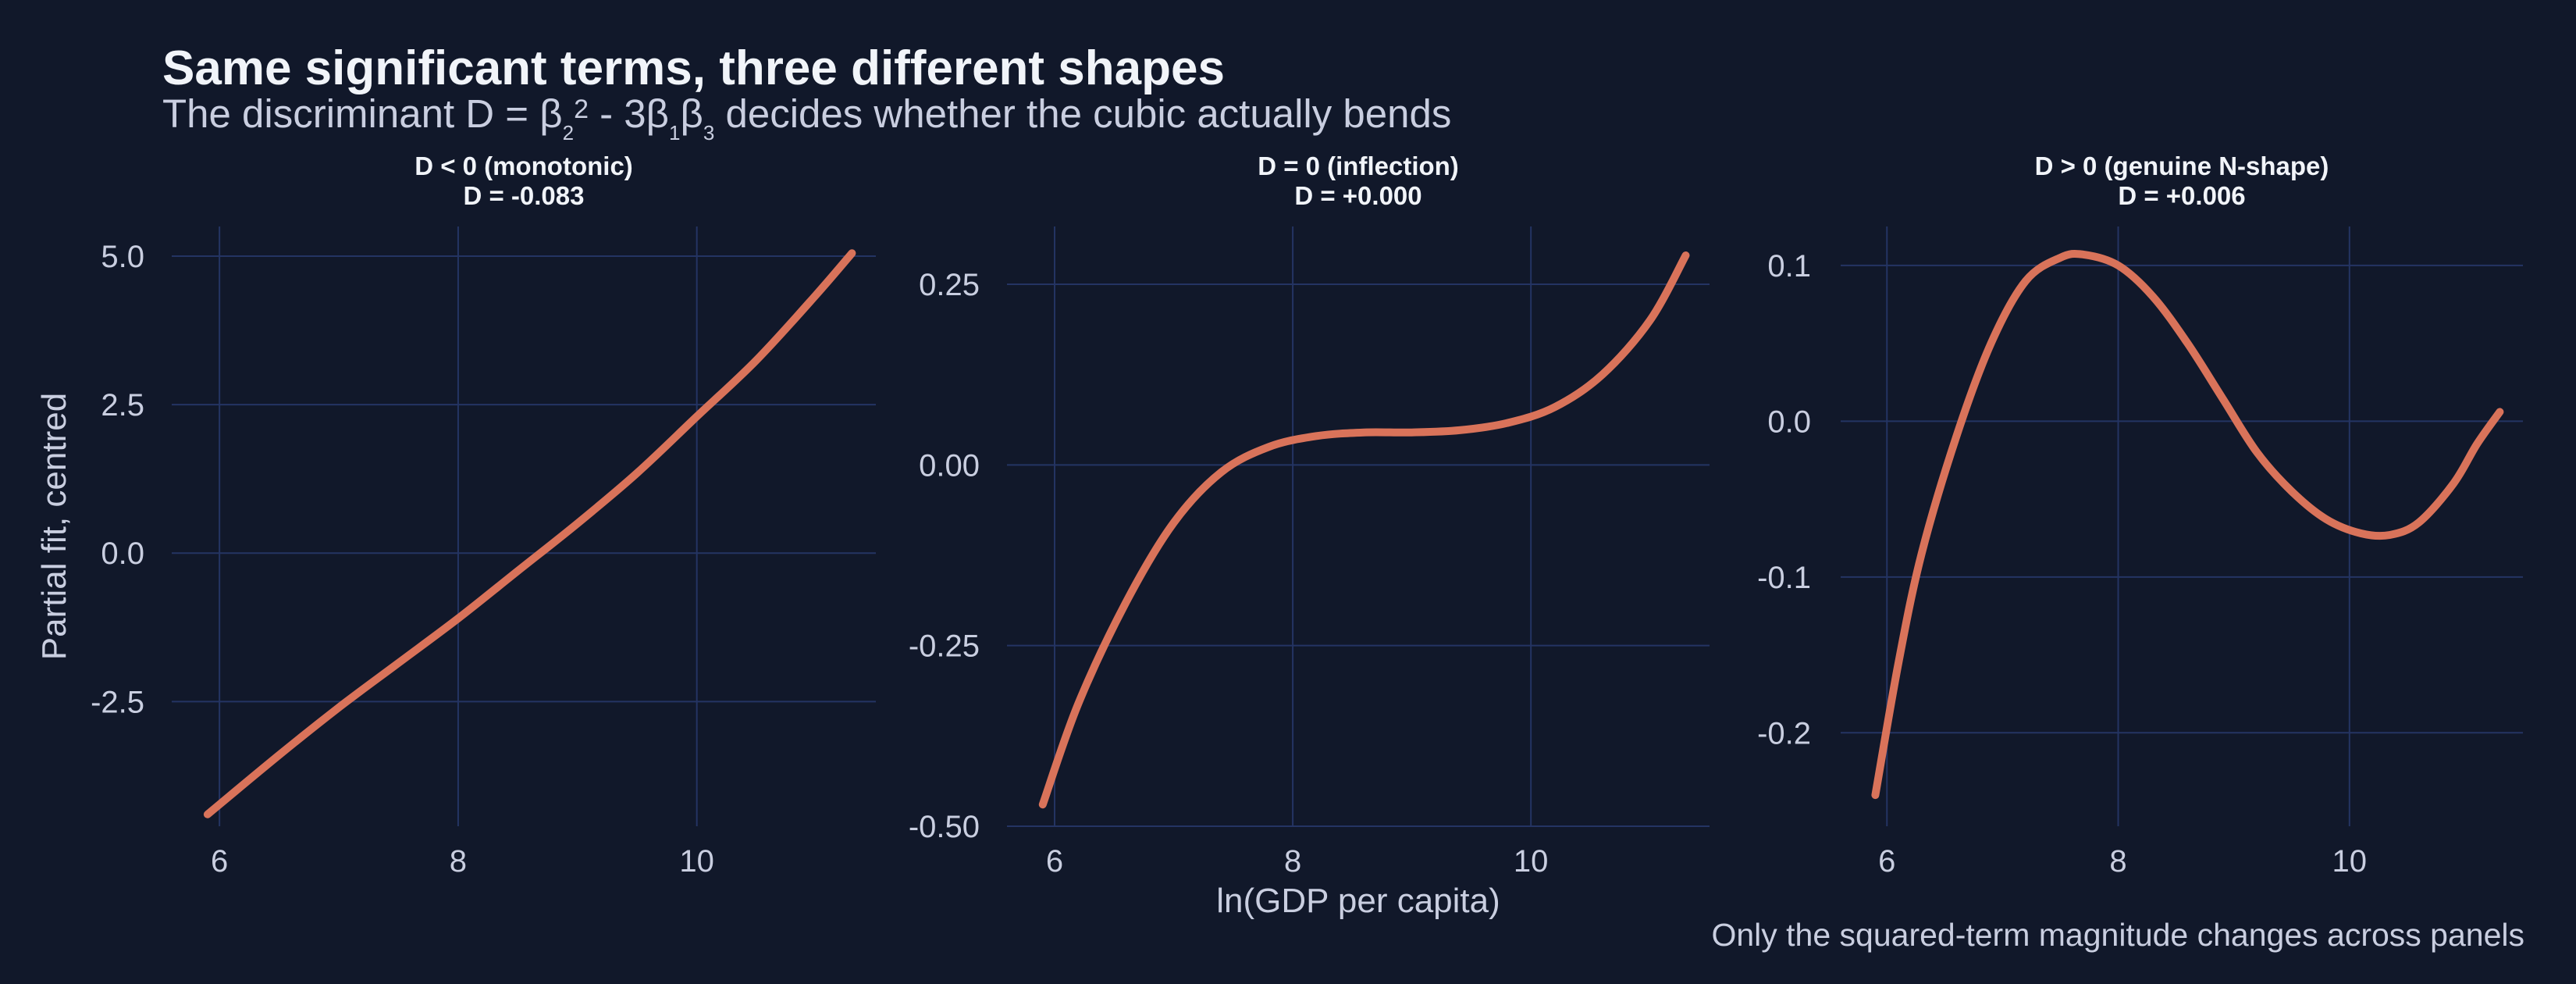  I want to click on panel-2-xtick-label: 6, so click(1054, 862).